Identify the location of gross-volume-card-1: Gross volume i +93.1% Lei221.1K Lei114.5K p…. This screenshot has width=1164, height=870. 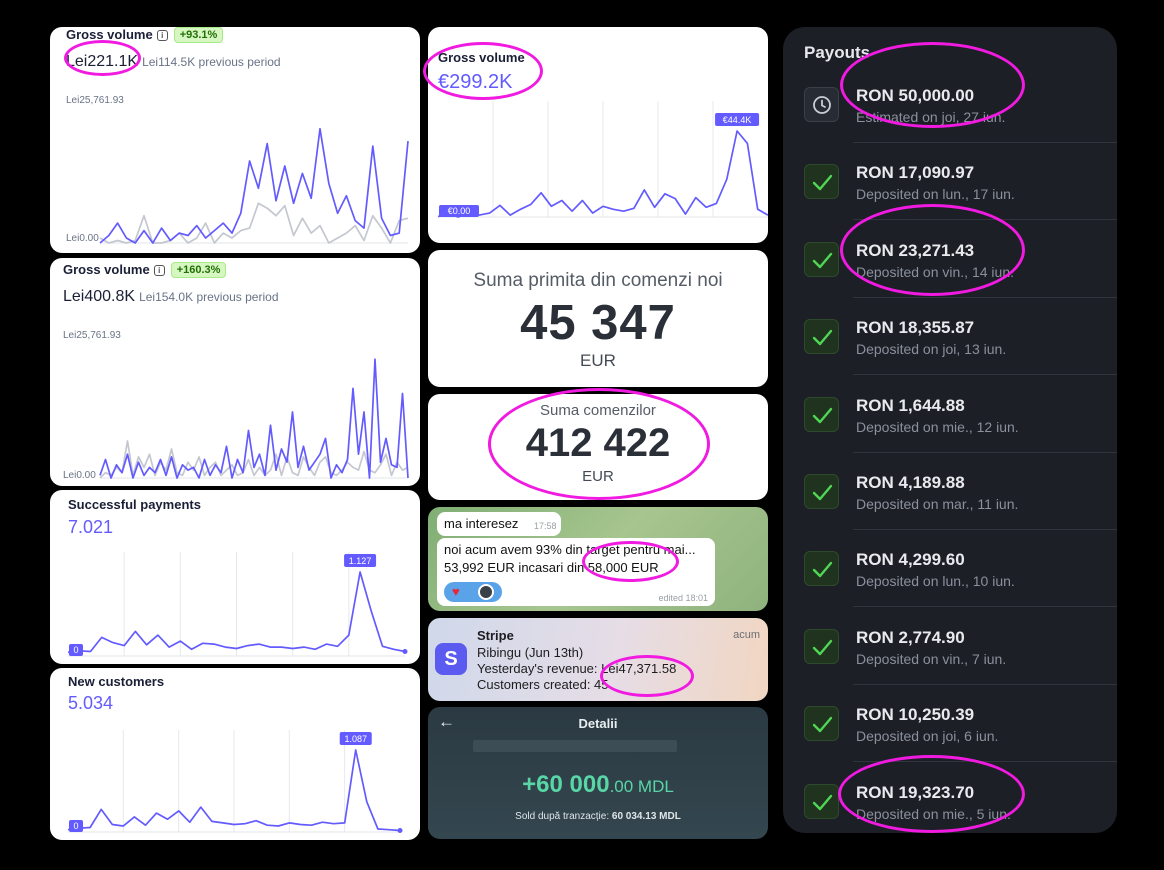
(235, 140).